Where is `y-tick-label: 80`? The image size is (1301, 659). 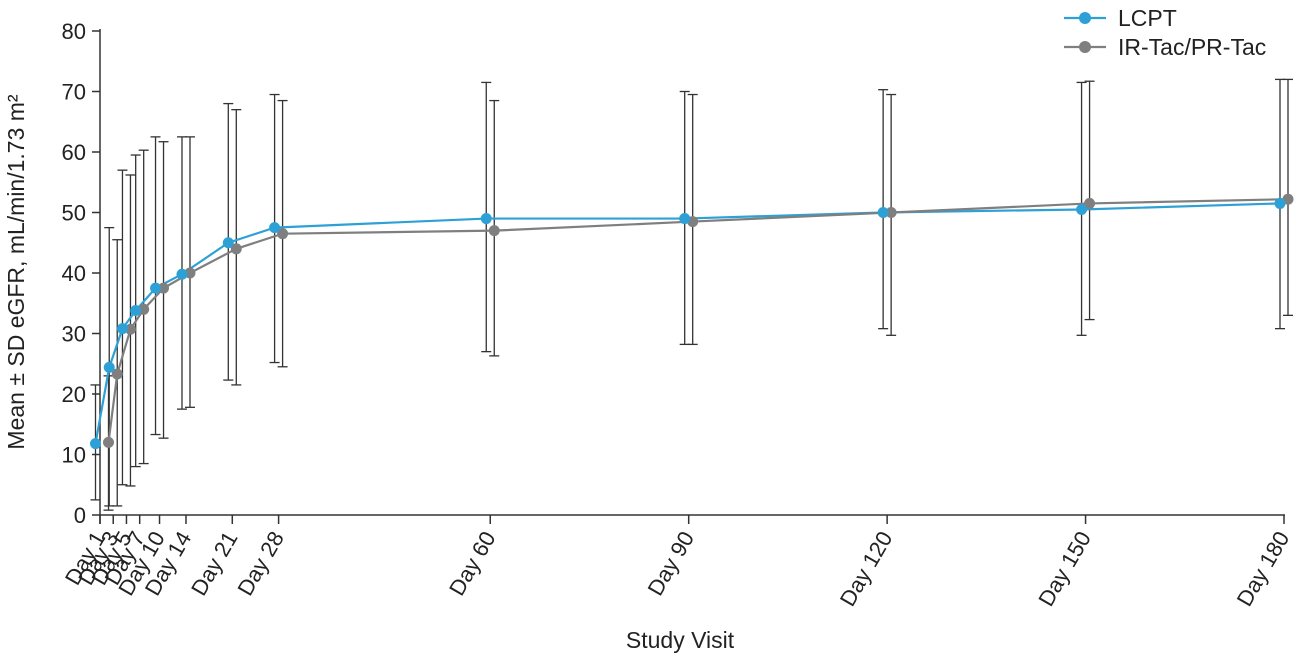 y-tick-label: 80 is located at coordinates (74, 31).